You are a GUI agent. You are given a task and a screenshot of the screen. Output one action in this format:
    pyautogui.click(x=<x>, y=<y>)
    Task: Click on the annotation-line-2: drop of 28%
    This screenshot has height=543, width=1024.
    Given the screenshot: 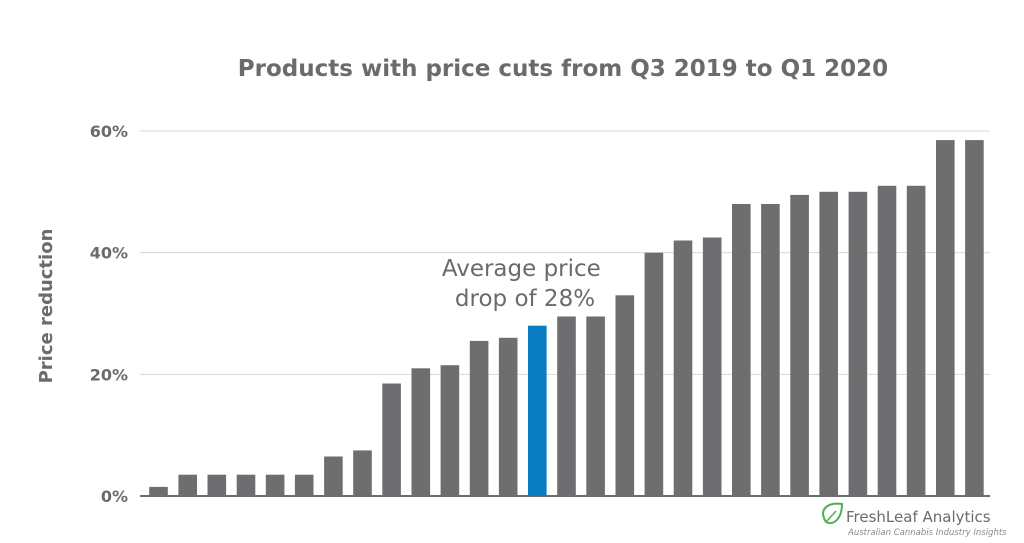 What is the action you would take?
    pyautogui.click(x=525, y=299)
    